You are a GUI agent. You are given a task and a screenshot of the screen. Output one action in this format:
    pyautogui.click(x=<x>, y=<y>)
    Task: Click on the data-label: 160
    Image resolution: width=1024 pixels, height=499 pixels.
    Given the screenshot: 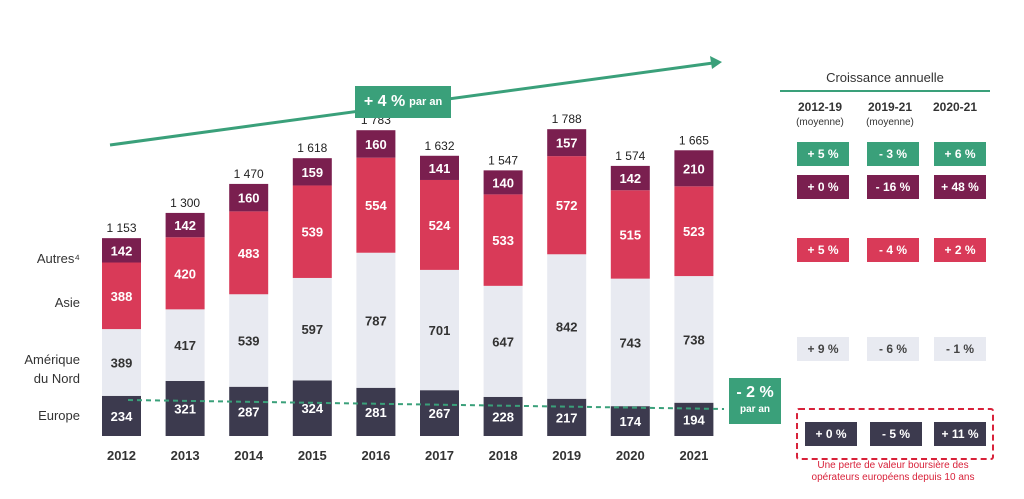 What is the action you would take?
    pyautogui.click(x=376, y=144)
    